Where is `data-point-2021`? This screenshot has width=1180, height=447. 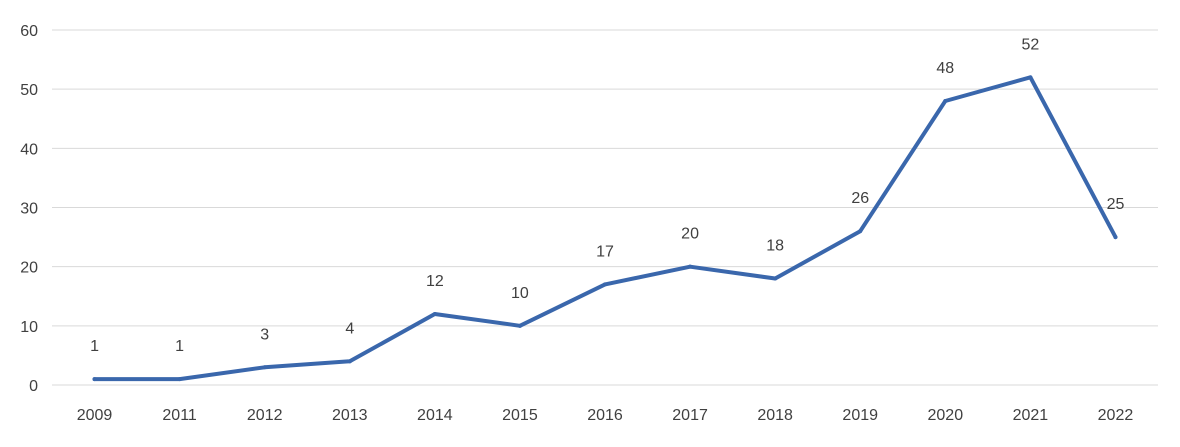
data-point-2021 is located at coordinates (1030, 77).